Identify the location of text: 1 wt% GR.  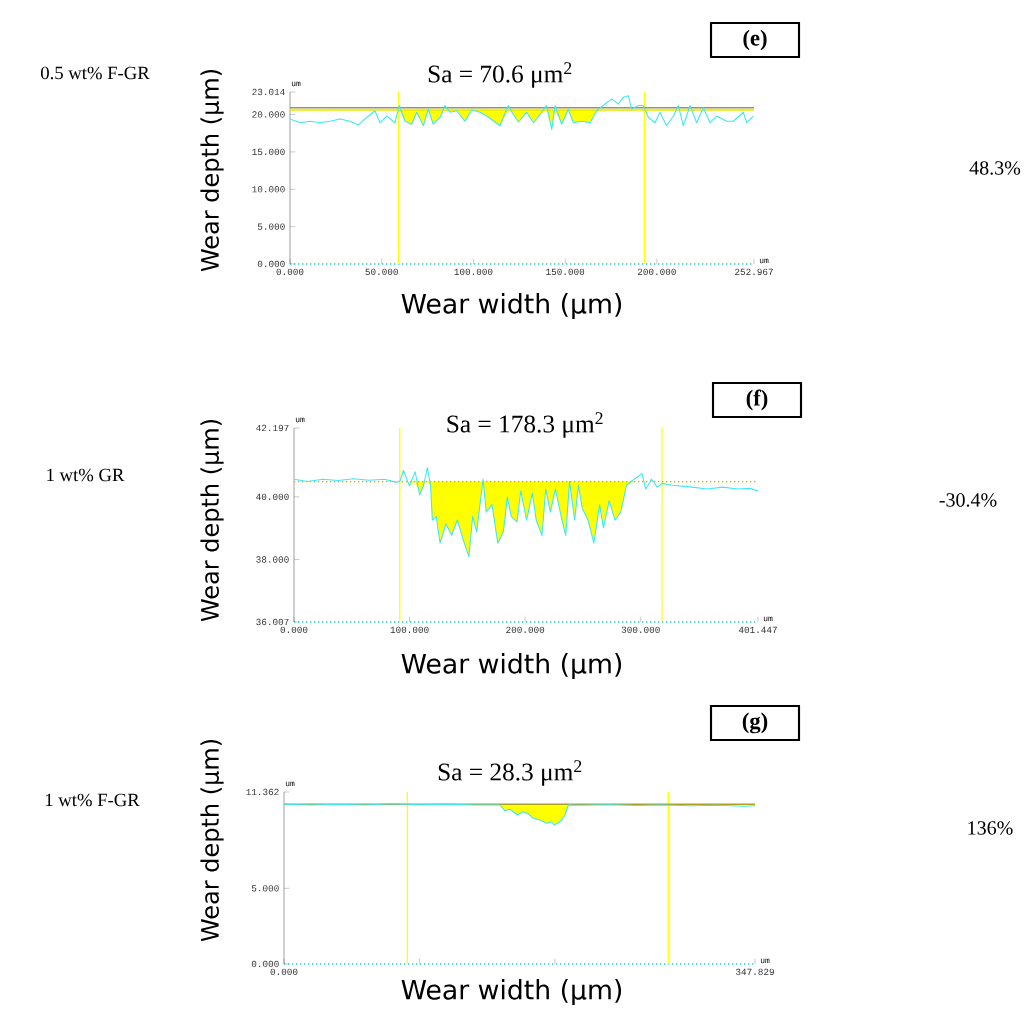
(86, 475).